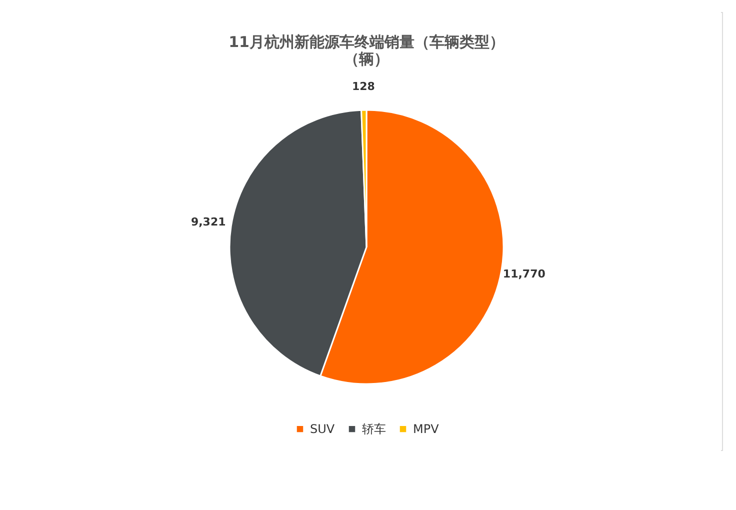 This screenshot has width=736, height=510. I want to click on data-label: 11,770, so click(524, 273).